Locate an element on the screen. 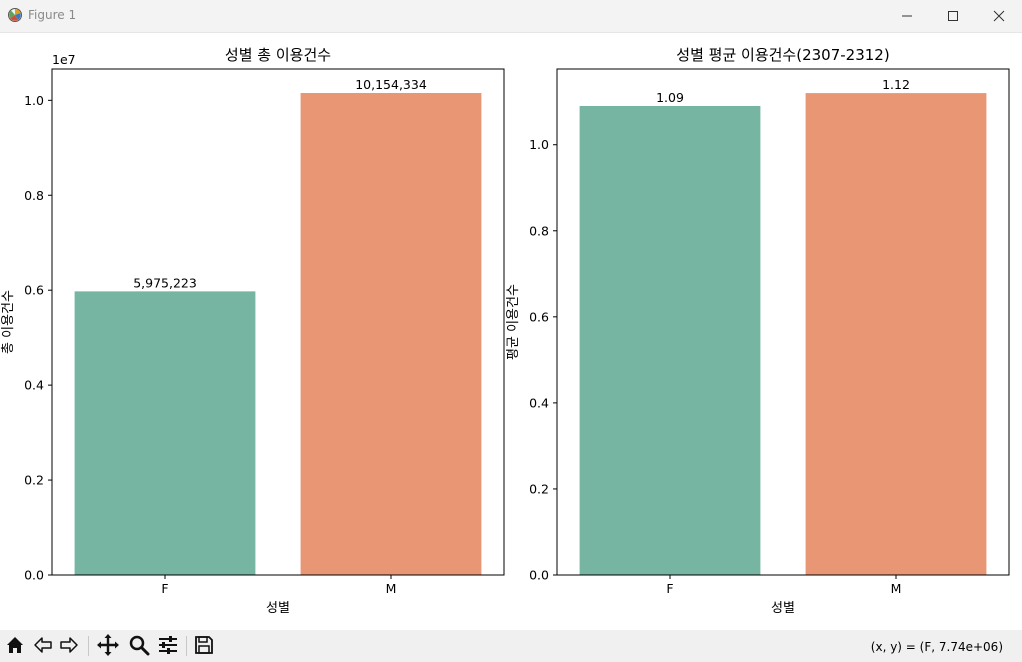 The width and height of the screenshot is (1022, 662). forward-icon is located at coordinates (69, 647).